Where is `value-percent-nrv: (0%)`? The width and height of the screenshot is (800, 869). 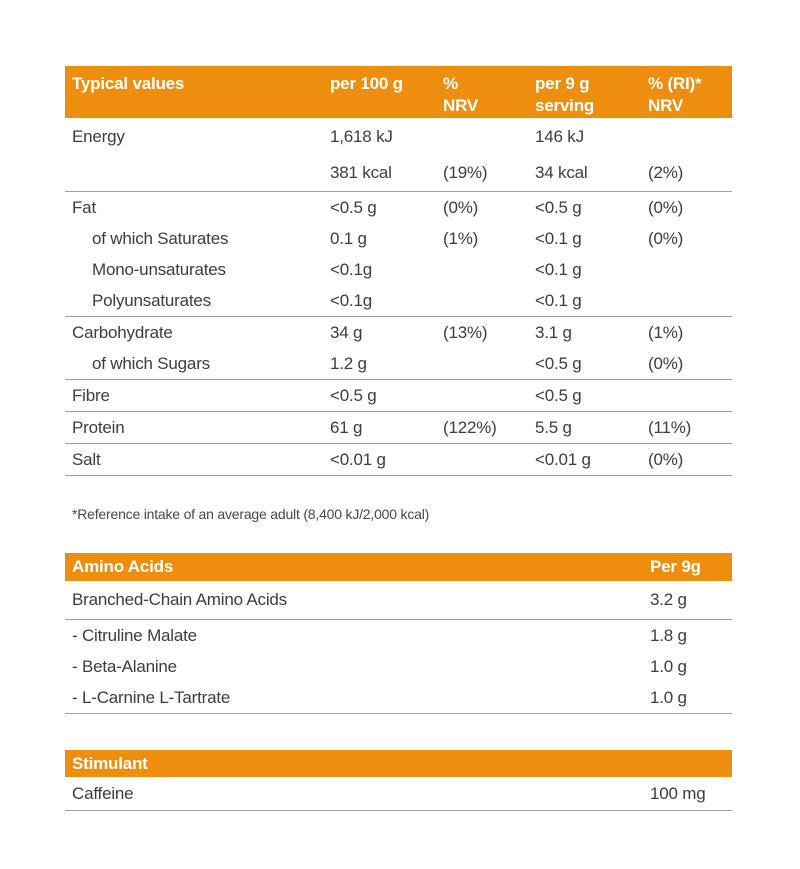
value-percent-nrv: (0%) is located at coordinates (461, 207).